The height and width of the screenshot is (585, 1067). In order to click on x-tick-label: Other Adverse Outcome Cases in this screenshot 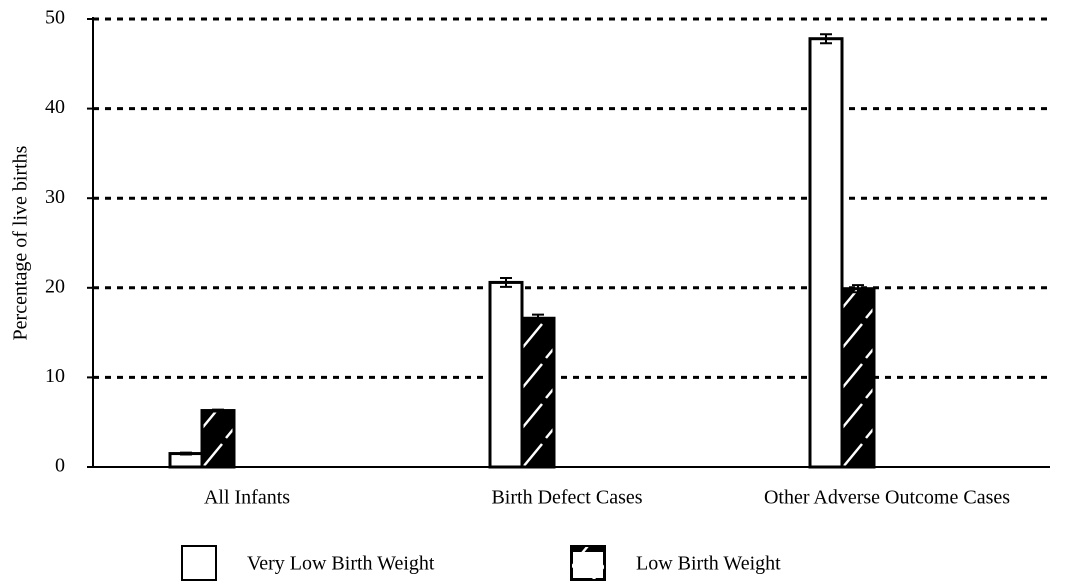, I will do `click(887, 498)`.